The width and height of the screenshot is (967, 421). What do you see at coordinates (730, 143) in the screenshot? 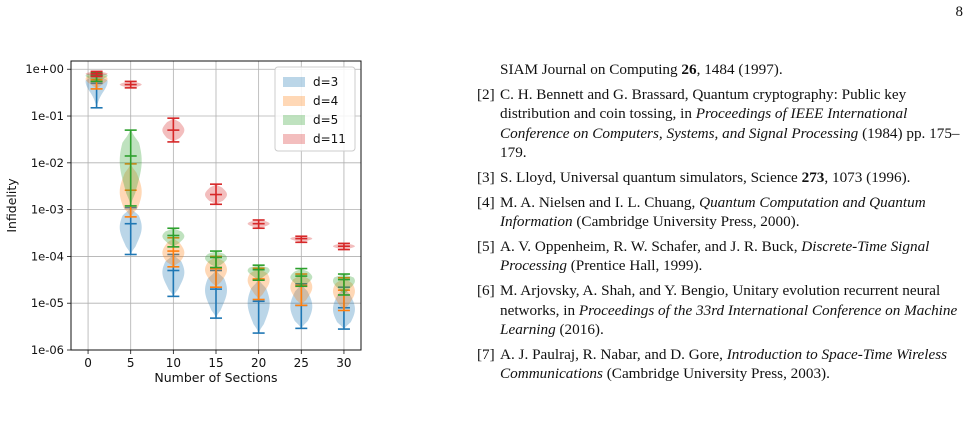
I see `reference-text: (1984) pp. 175–179.` at bounding box center [730, 143].